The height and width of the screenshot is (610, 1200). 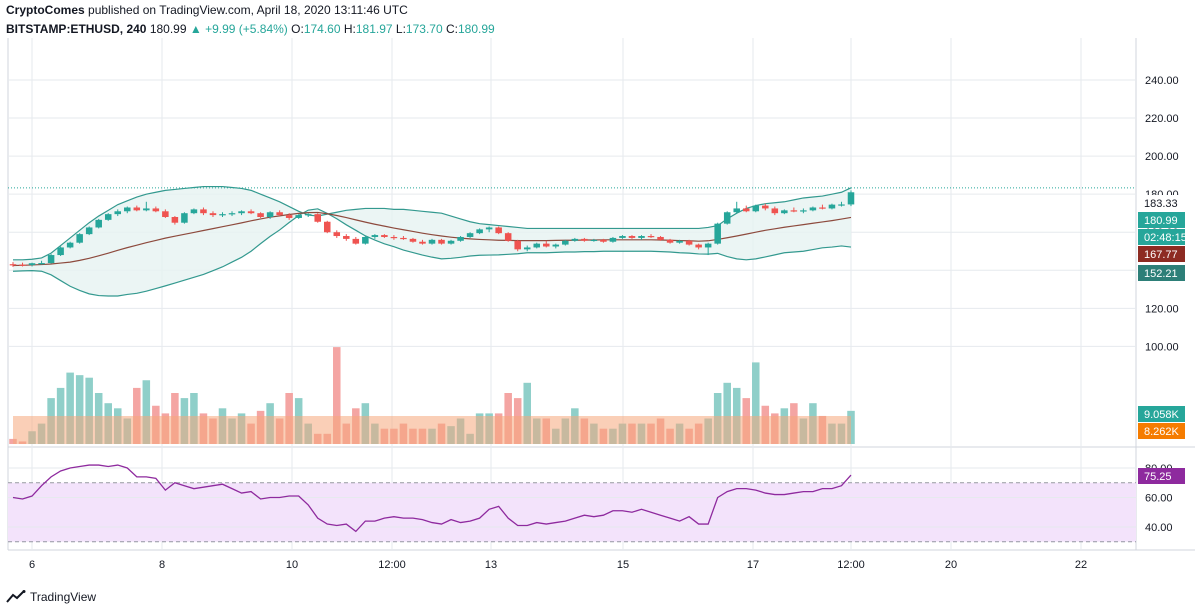 I want to click on symbol-name: BITSTAMP:ETHUSD, 240, so click(x=76, y=29).